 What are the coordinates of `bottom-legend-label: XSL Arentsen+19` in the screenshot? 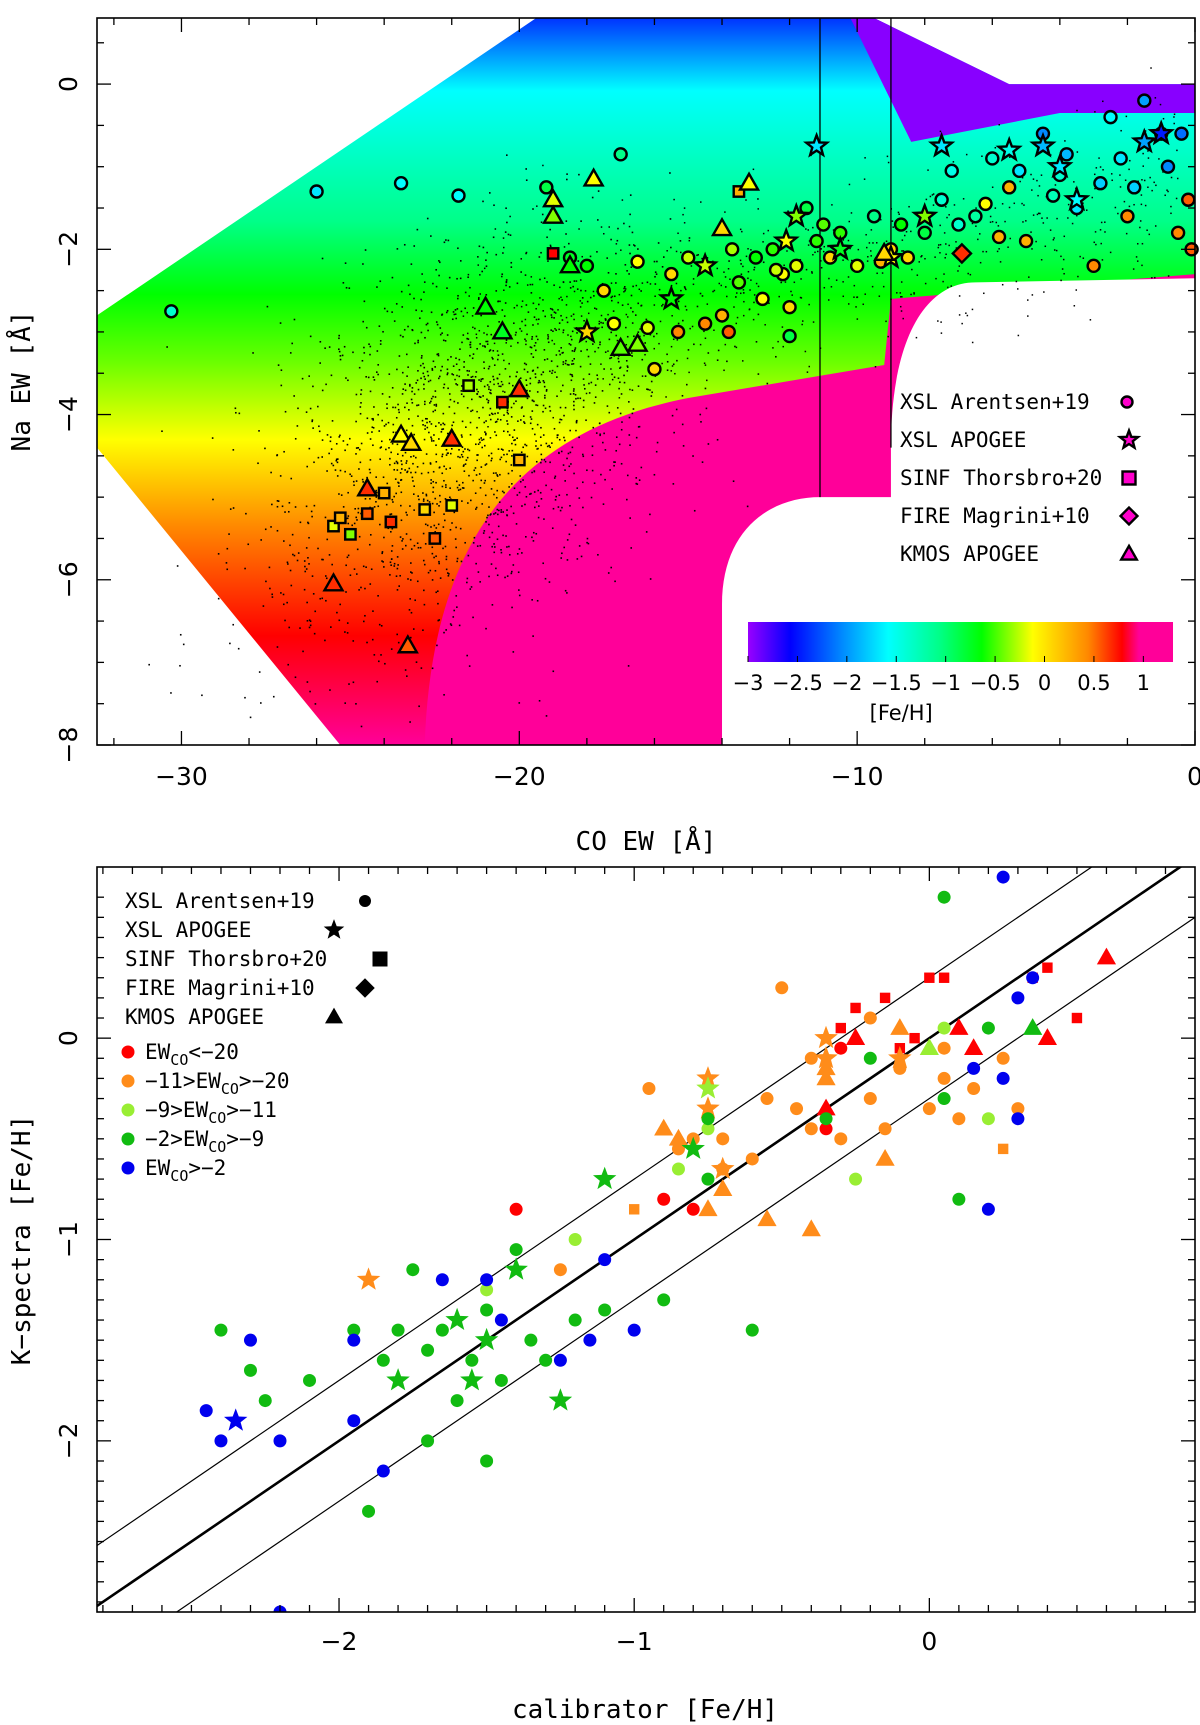 It's located at (220, 901).